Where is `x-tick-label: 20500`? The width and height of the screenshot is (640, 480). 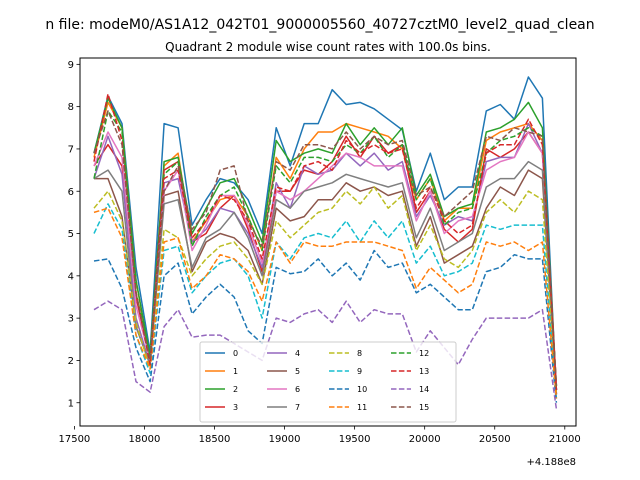 x-tick-label: 20500 is located at coordinates (495, 439).